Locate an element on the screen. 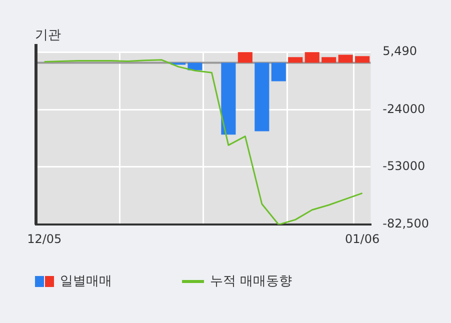 The image size is (451, 323). legend-label: 일별매매 is located at coordinates (86, 281).